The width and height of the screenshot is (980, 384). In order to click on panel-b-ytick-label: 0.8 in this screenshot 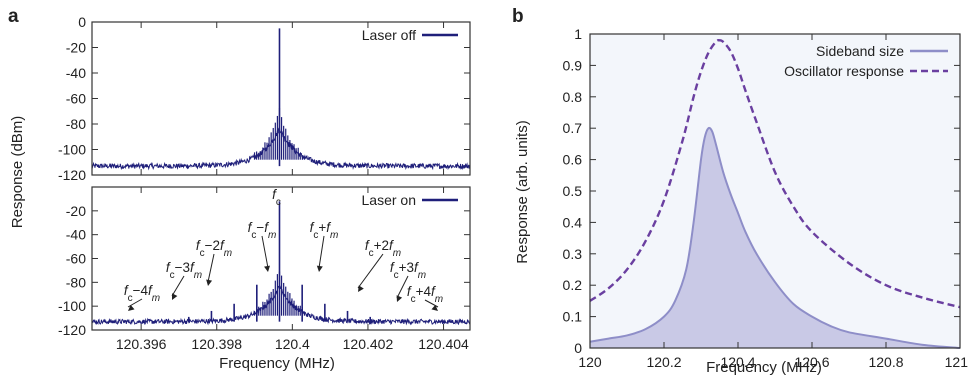, I will do `click(573, 97)`.